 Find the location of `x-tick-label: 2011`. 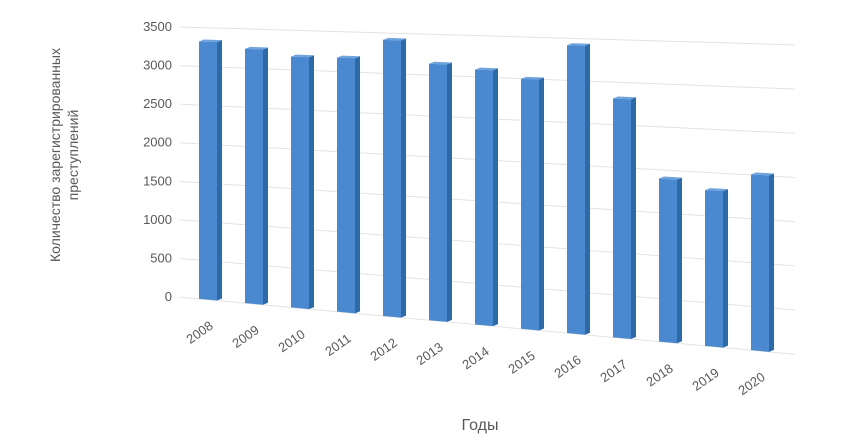

x-tick-label: 2011 is located at coordinates (338, 345).